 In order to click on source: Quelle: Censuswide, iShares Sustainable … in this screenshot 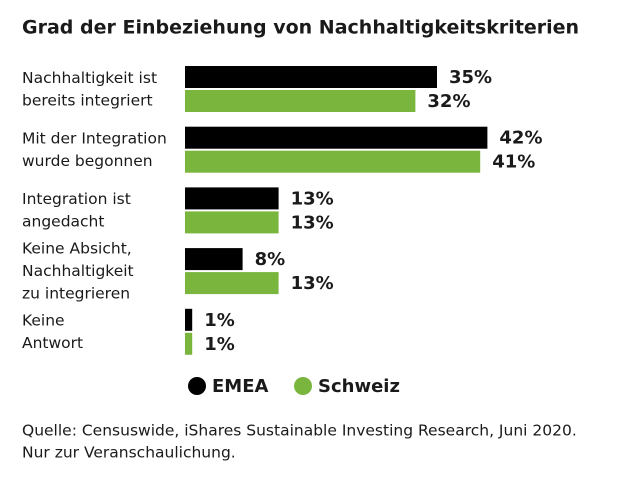, I will do `click(299, 431)`.